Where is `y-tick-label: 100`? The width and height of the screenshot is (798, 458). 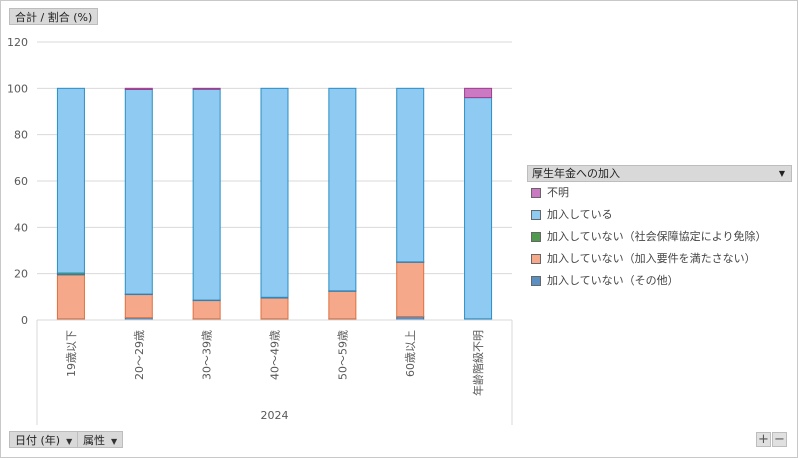
y-tick-label: 100 is located at coordinates (17, 88).